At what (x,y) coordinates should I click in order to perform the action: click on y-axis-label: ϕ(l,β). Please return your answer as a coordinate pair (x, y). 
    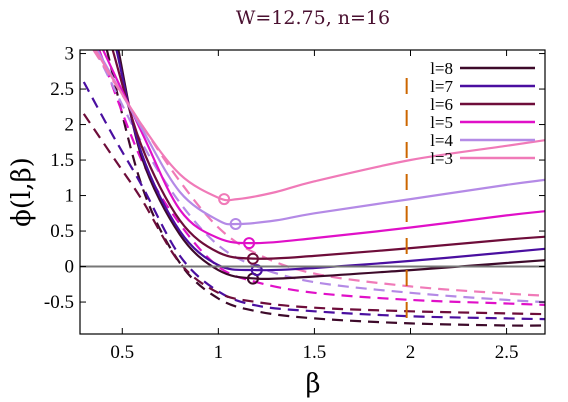
    Looking at the image, I should click on (22, 192).